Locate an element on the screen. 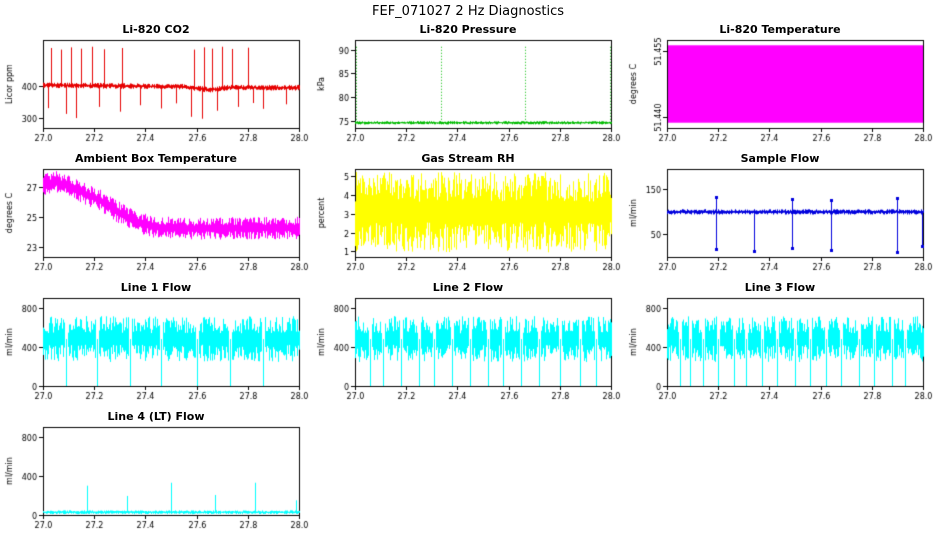  chart-cell-line3-flow: Line 3 Flow is located at coordinates (780, 344).